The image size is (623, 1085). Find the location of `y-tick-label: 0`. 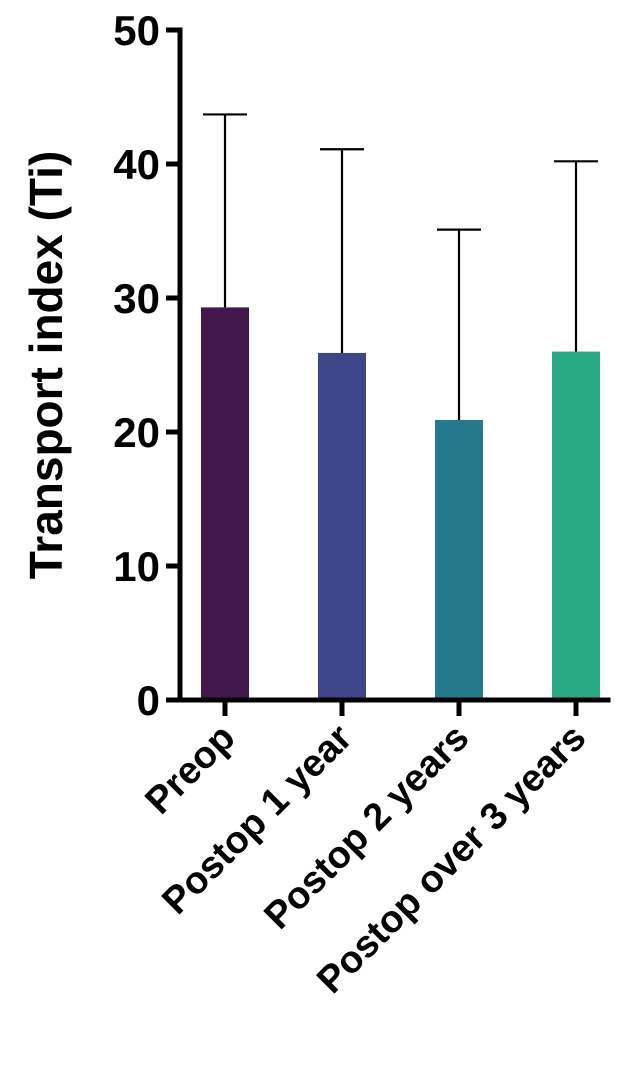

y-tick-label: 0 is located at coordinates (148, 700).